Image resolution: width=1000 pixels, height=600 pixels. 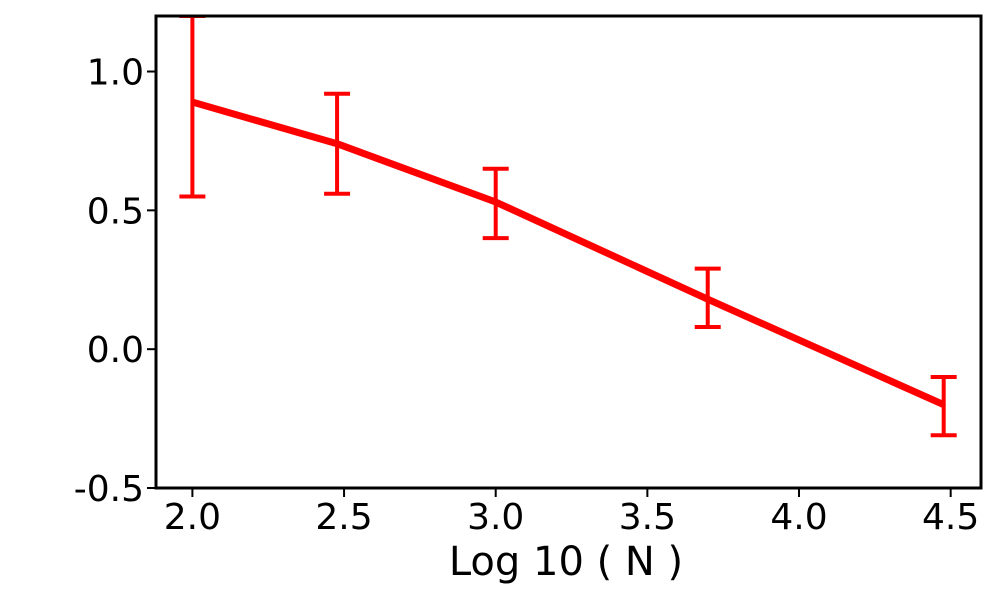 I want to click on x-tick-label: 2.5, so click(x=343, y=517).